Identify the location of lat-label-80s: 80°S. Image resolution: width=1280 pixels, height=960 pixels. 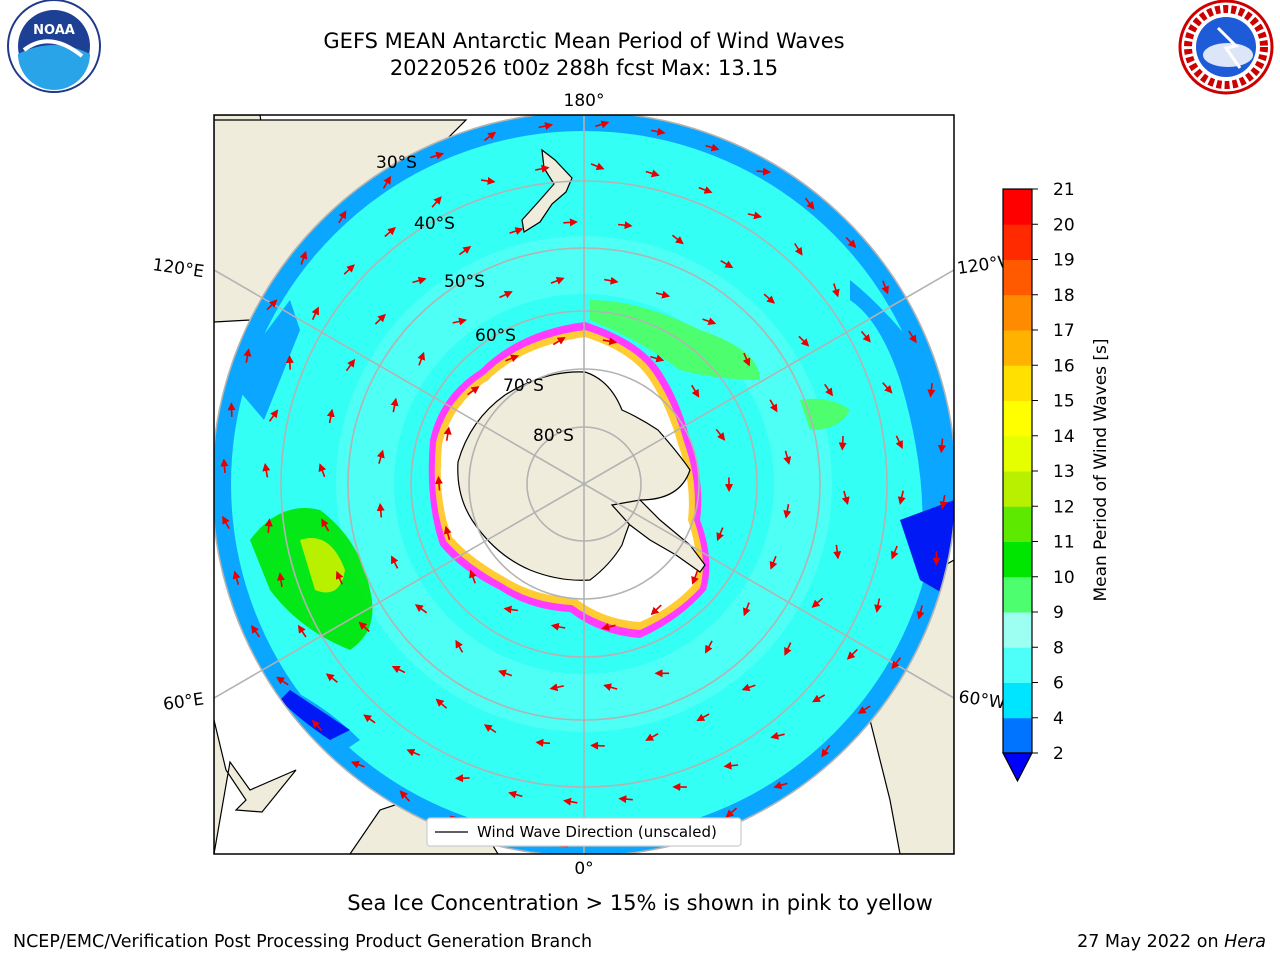
(553, 436).